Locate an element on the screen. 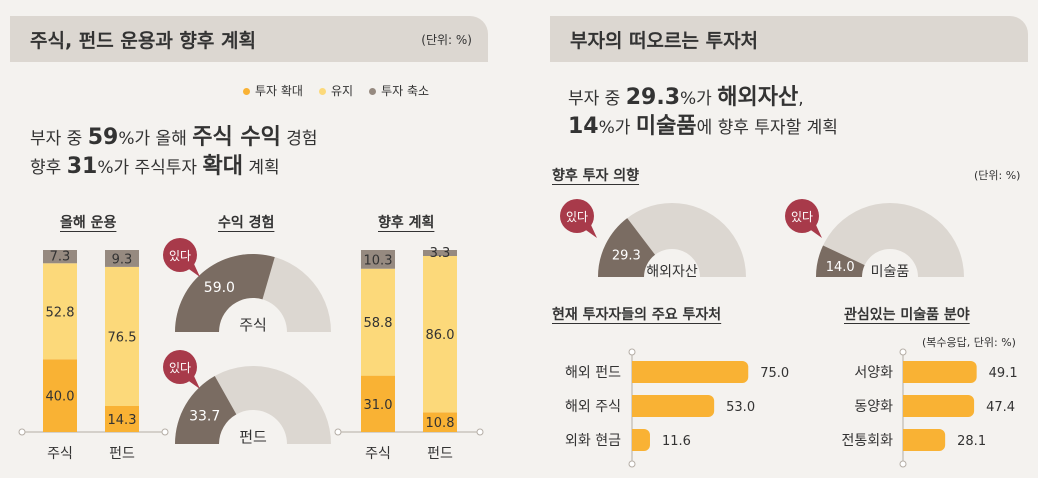 This screenshot has height=478, width=1038. left-header: 주식, 펀드 운용과 향후 계획 (단위: %) is located at coordinates (249, 39).